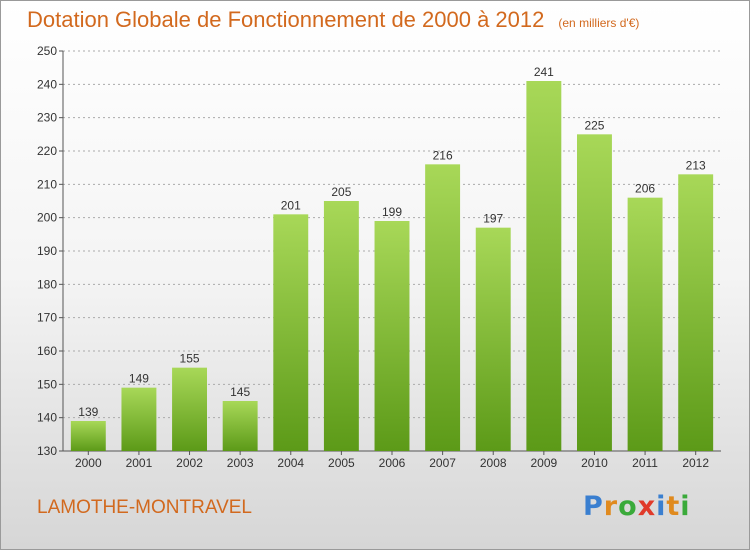 This screenshot has height=550, width=750. Describe the element at coordinates (47, 51) in the screenshot. I see `y-tick-label: 250` at that location.